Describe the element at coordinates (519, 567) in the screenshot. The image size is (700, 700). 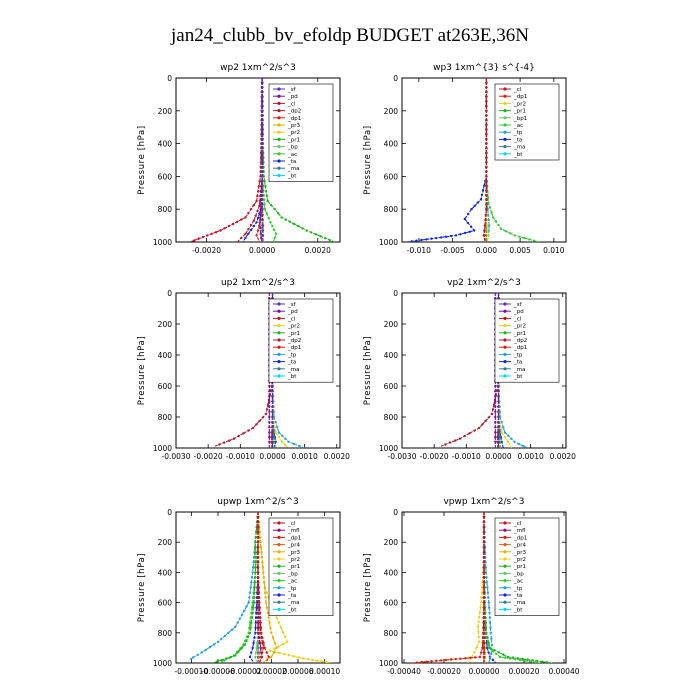
I see `legend-label: _pr1` at that location.